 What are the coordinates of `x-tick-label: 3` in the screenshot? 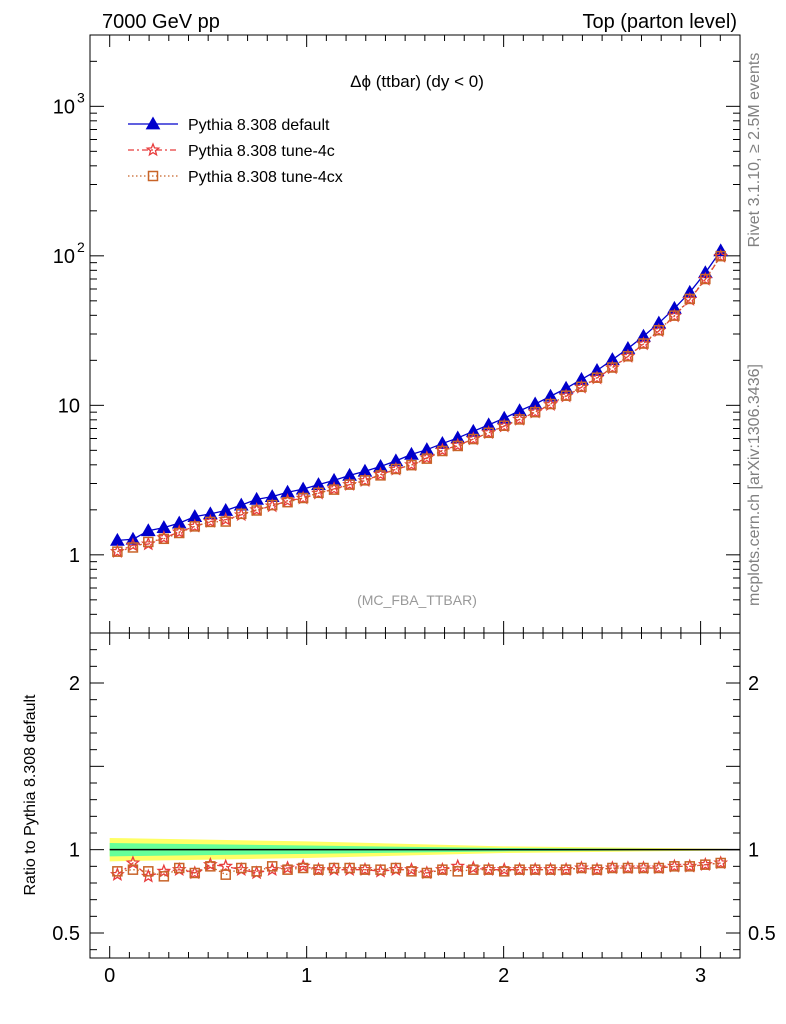 It's located at (700, 976).